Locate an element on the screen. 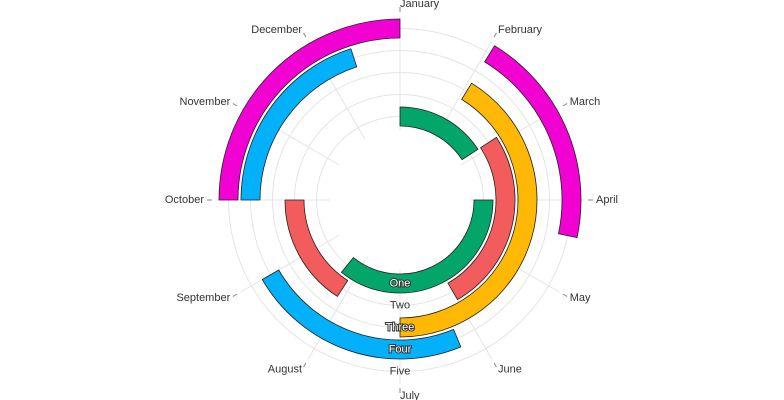  month-label: August is located at coordinates (285, 370).